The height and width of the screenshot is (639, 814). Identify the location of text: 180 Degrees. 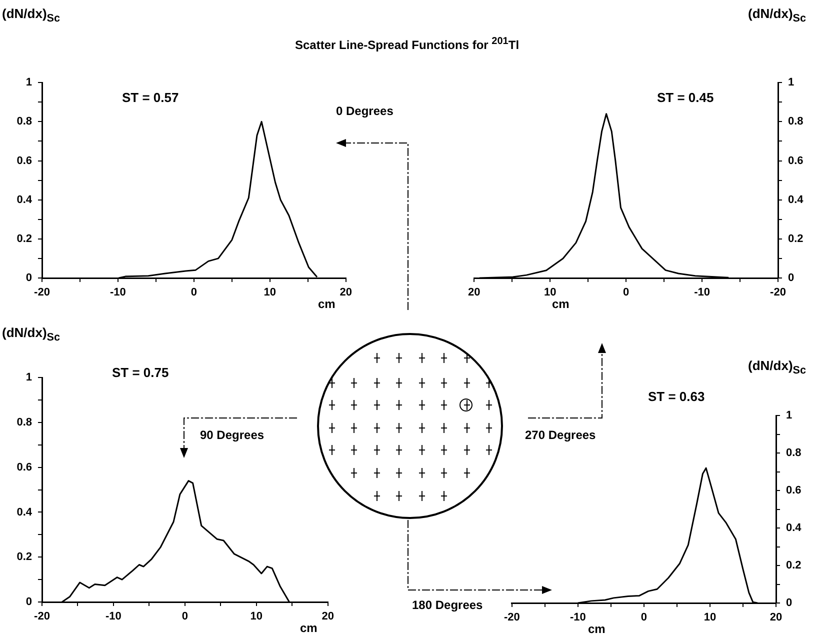
(447, 605).